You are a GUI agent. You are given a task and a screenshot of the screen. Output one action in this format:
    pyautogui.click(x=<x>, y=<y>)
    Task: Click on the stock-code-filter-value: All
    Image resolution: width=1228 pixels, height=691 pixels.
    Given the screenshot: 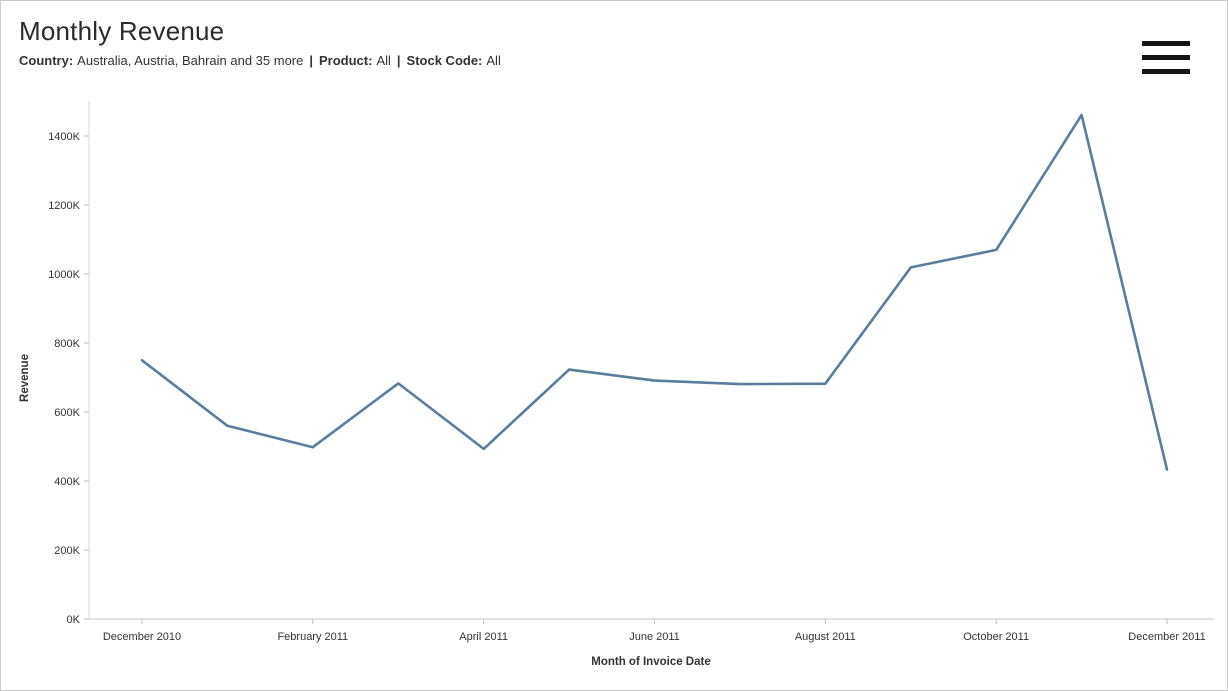 What is the action you would take?
    pyautogui.click(x=493, y=60)
    